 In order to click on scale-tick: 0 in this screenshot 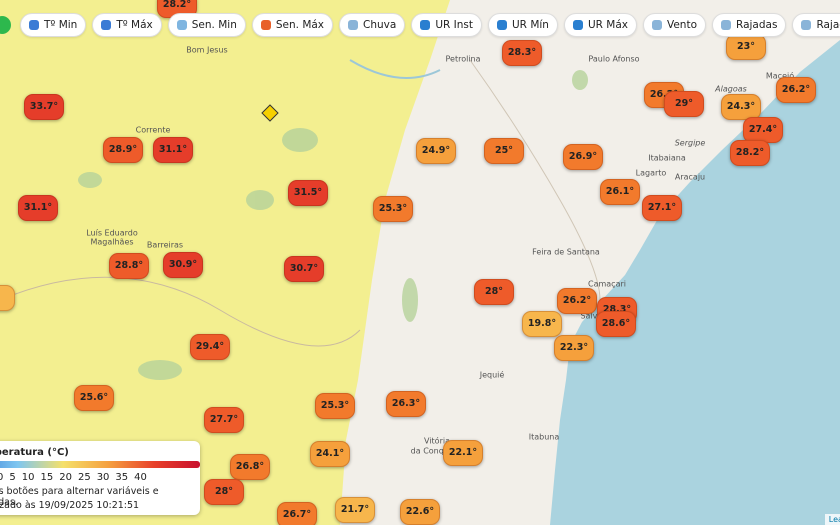, I will do `click(2, 477)`.